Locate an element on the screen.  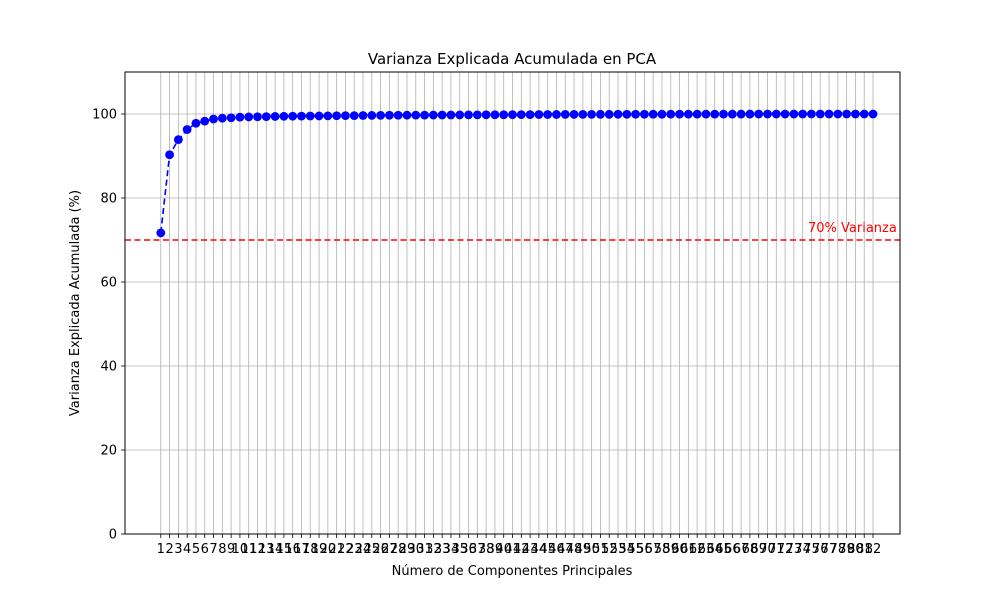
x-tick-label: 12 is located at coordinates (257, 549).